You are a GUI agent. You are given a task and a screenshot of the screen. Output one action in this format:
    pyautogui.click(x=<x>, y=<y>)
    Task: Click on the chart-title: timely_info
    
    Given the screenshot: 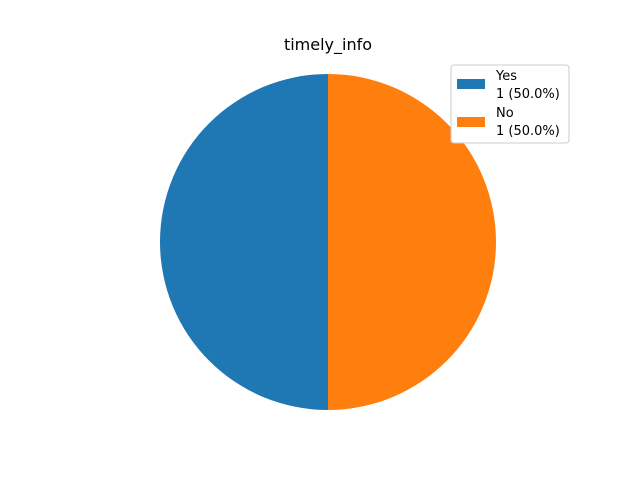 What is the action you would take?
    pyautogui.click(x=328, y=45)
    